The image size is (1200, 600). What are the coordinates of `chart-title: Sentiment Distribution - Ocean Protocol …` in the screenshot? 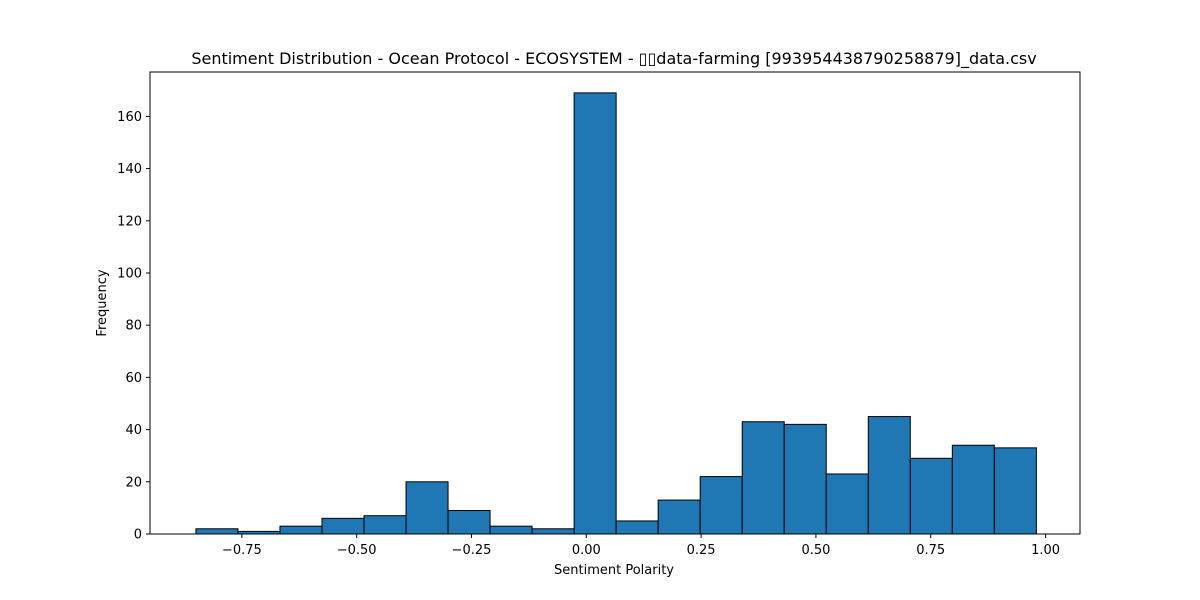 It's located at (613, 59).